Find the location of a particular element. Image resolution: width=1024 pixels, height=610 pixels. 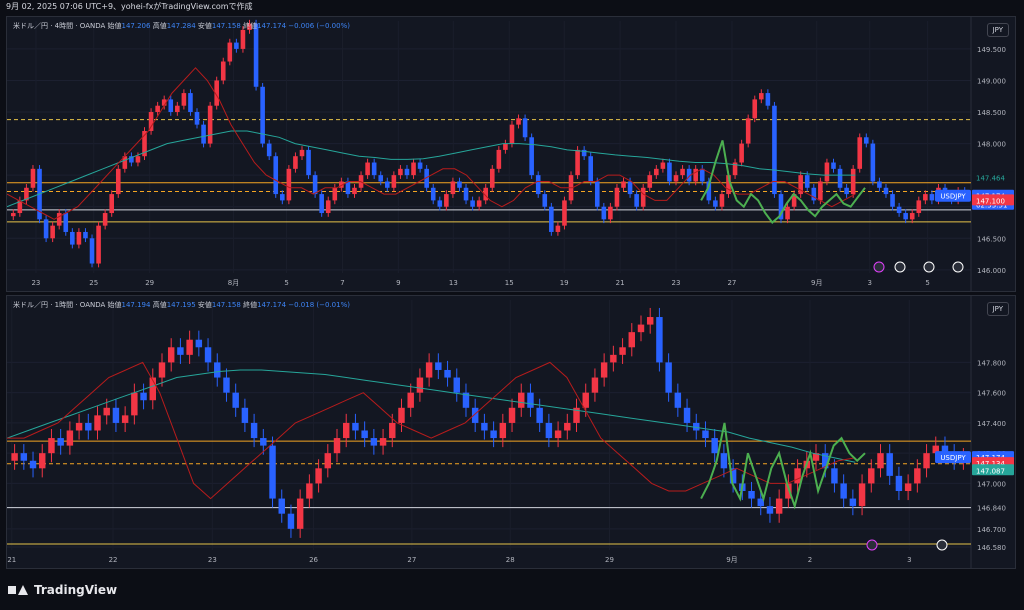

brand-text: TradingView is located at coordinates (76, 590).